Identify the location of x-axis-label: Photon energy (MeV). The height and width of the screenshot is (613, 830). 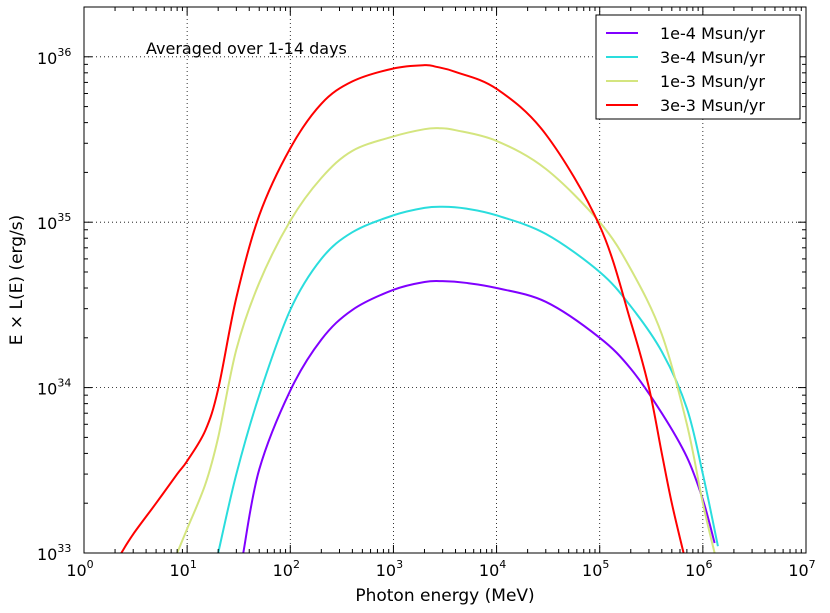
(444, 596).